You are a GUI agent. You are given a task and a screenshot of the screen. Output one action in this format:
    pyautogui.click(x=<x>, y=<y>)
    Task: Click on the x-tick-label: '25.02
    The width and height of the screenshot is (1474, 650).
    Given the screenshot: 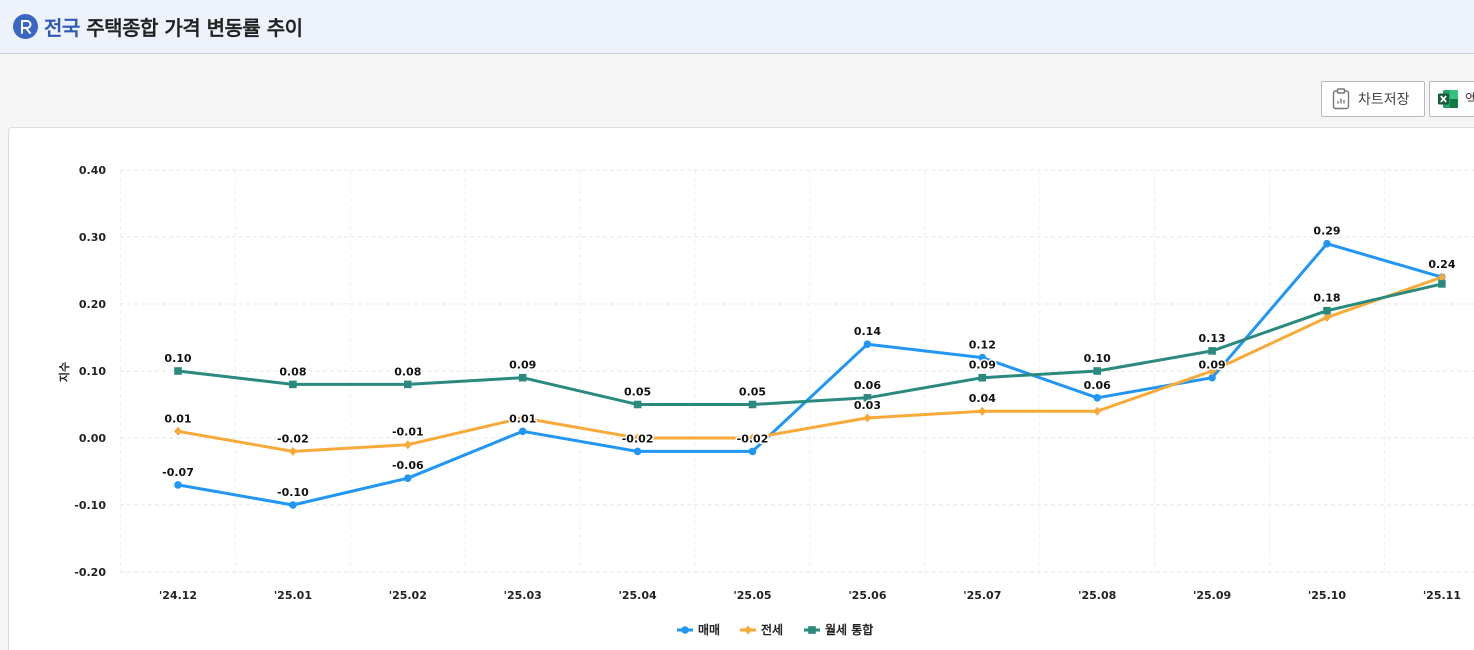 What is the action you would take?
    pyautogui.click(x=408, y=595)
    